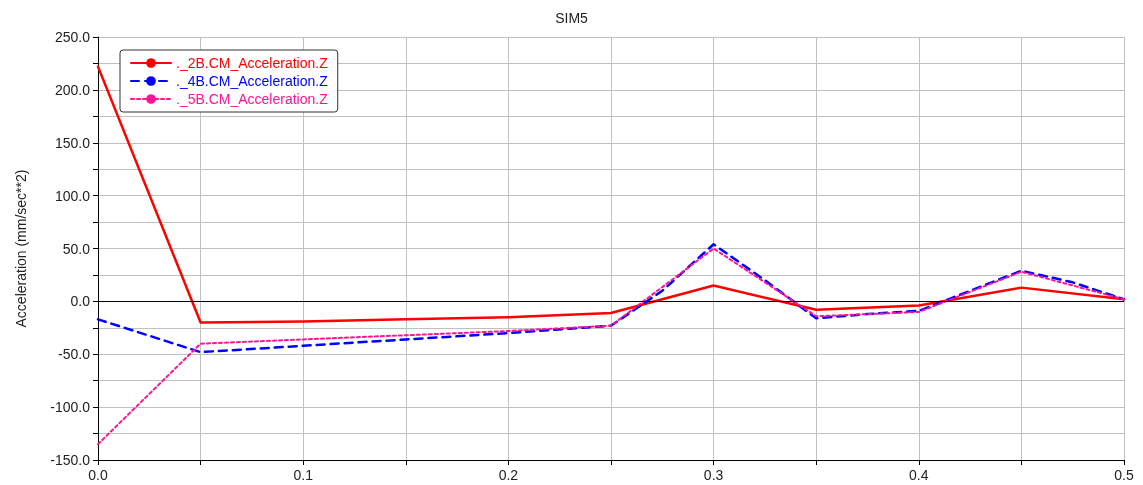 This screenshot has width=1143, height=485. I want to click on y-tick-label: 250.0, so click(72, 37).